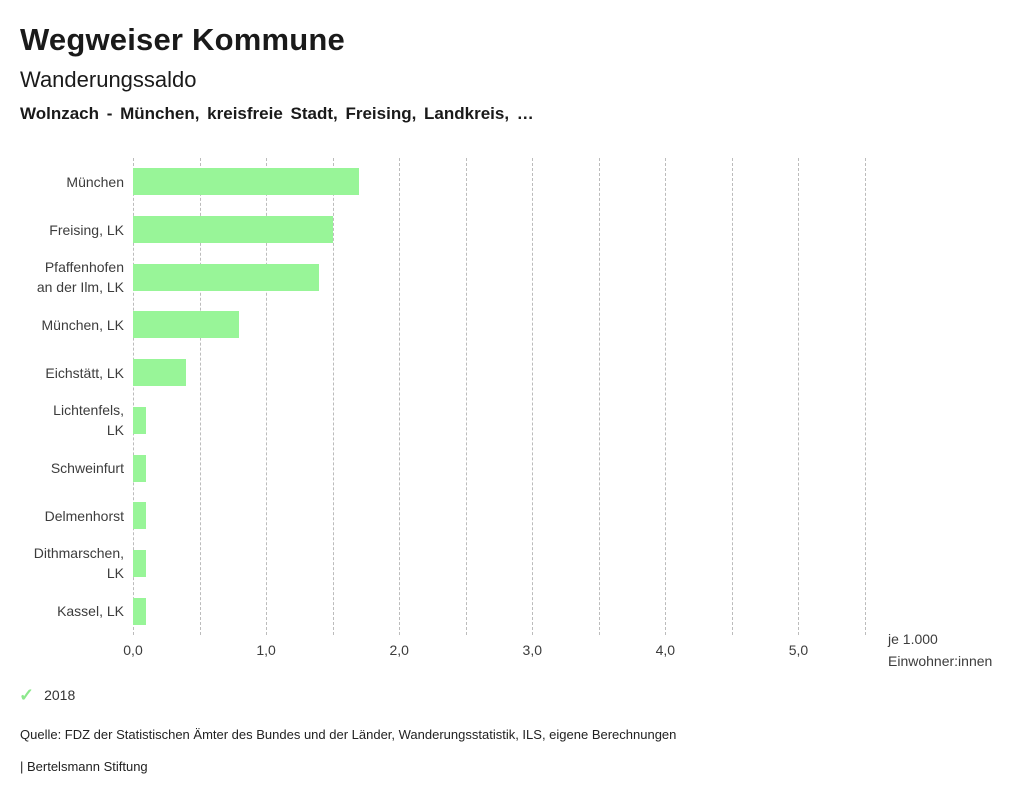 The image size is (1024, 799). Describe the element at coordinates (78, 553) in the screenshot. I see `category-label-line: Dithmarschen,` at that location.